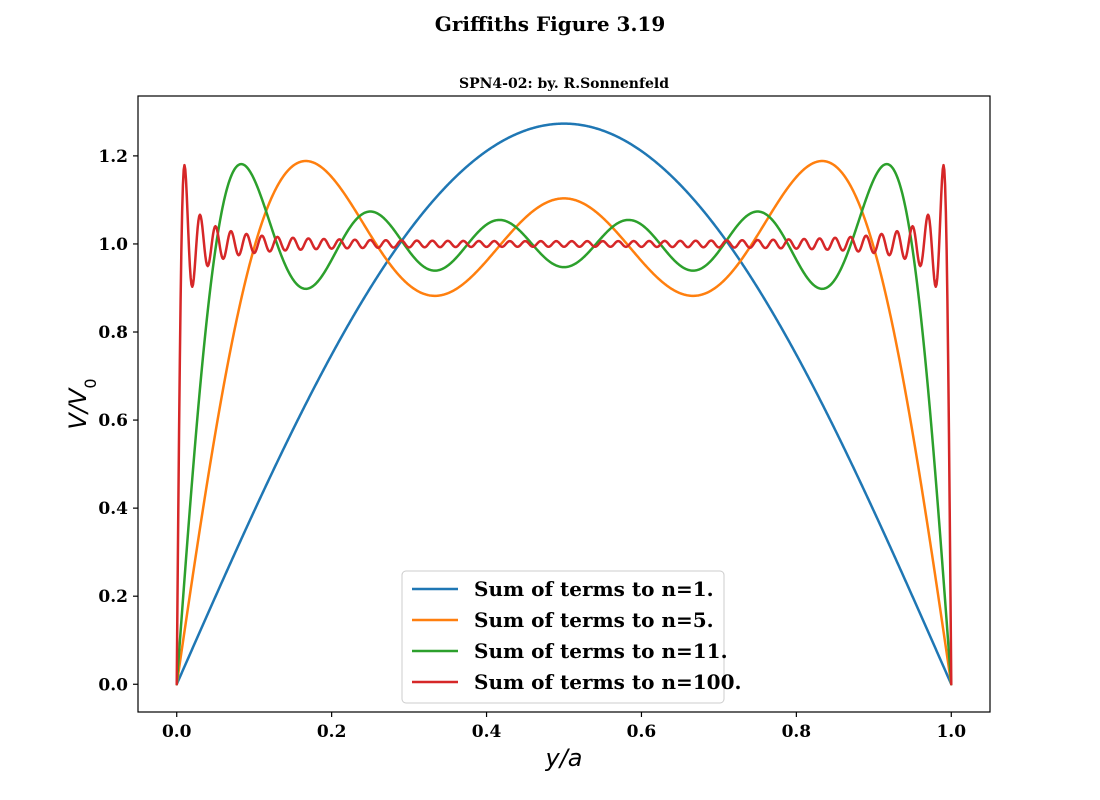 This screenshot has height=800, width=1100. Describe the element at coordinates (177, 732) in the screenshot. I see `x-tick-label: 0.0` at that location.